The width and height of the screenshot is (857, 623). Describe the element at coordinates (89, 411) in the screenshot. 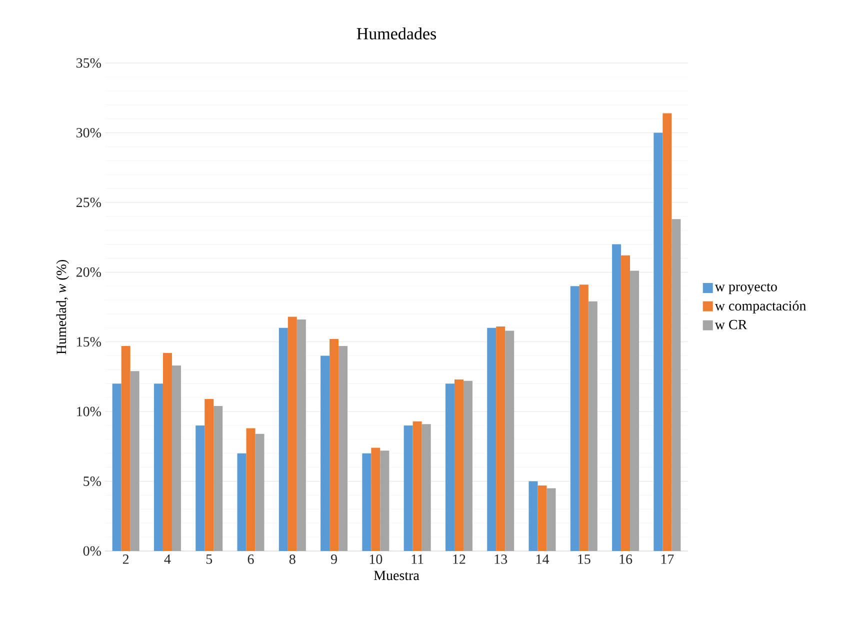

I see `y-tick-label: 10%` at that location.